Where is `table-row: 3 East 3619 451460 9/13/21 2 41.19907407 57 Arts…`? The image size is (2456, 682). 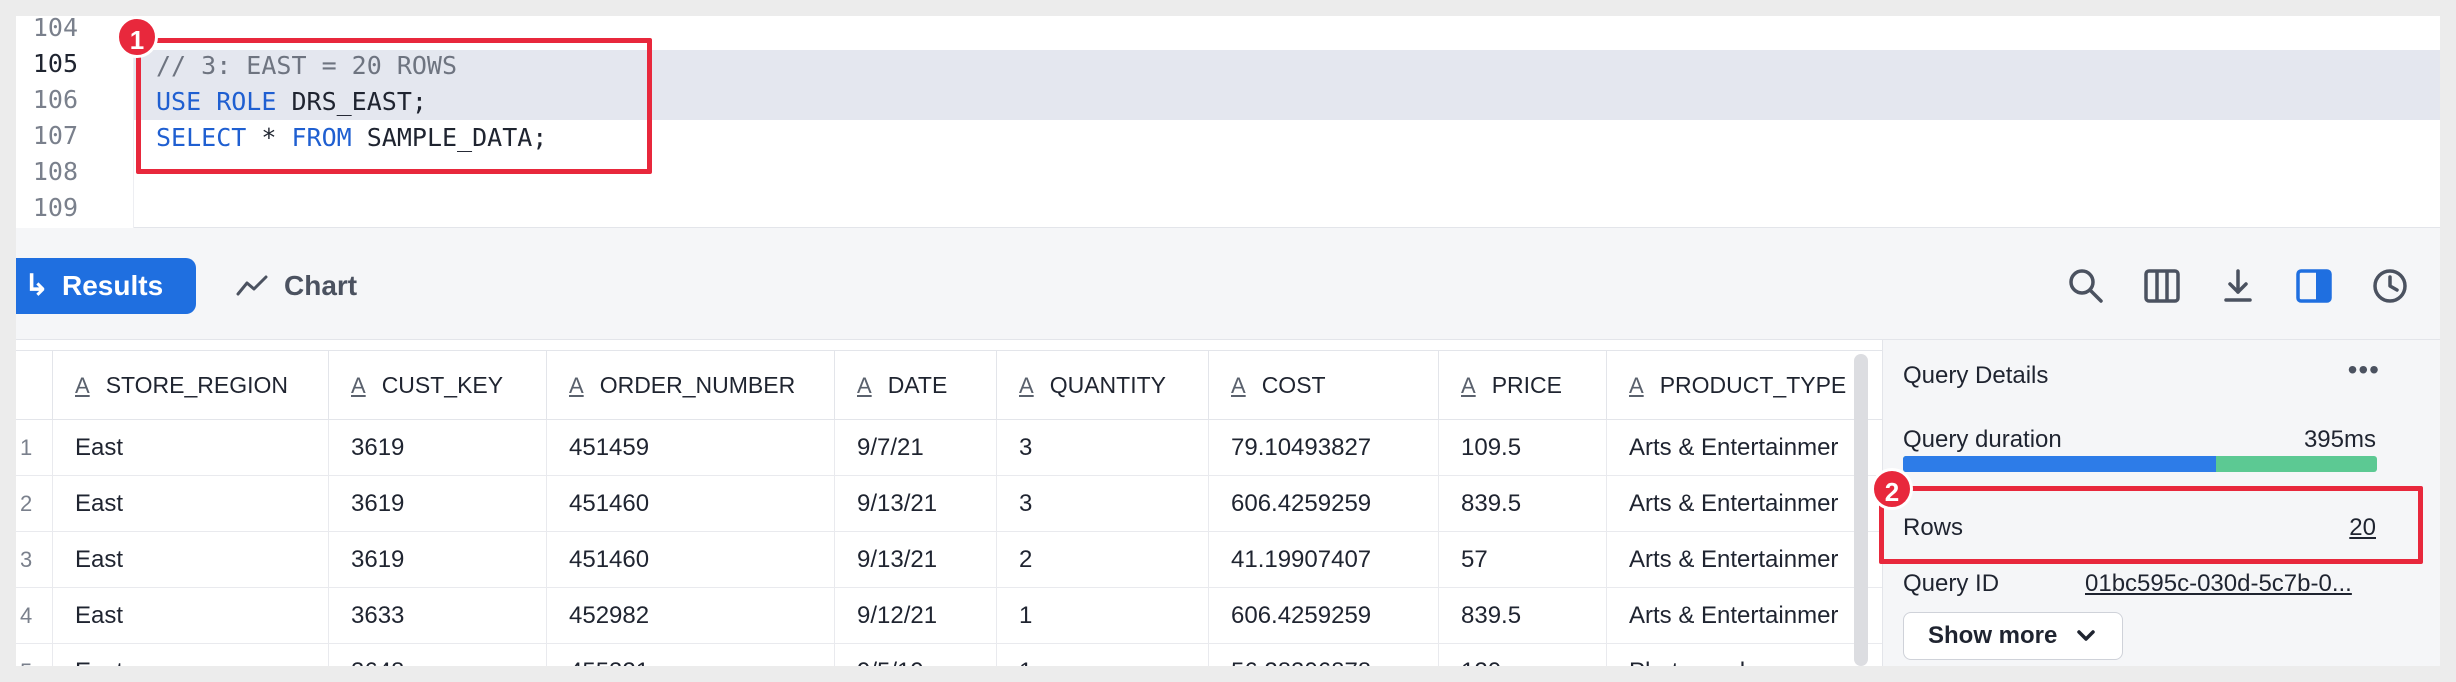
table-row: 3 East 3619 451460 9/13/21 2 41.19907407 57 Arts… is located at coordinates (956, 560).